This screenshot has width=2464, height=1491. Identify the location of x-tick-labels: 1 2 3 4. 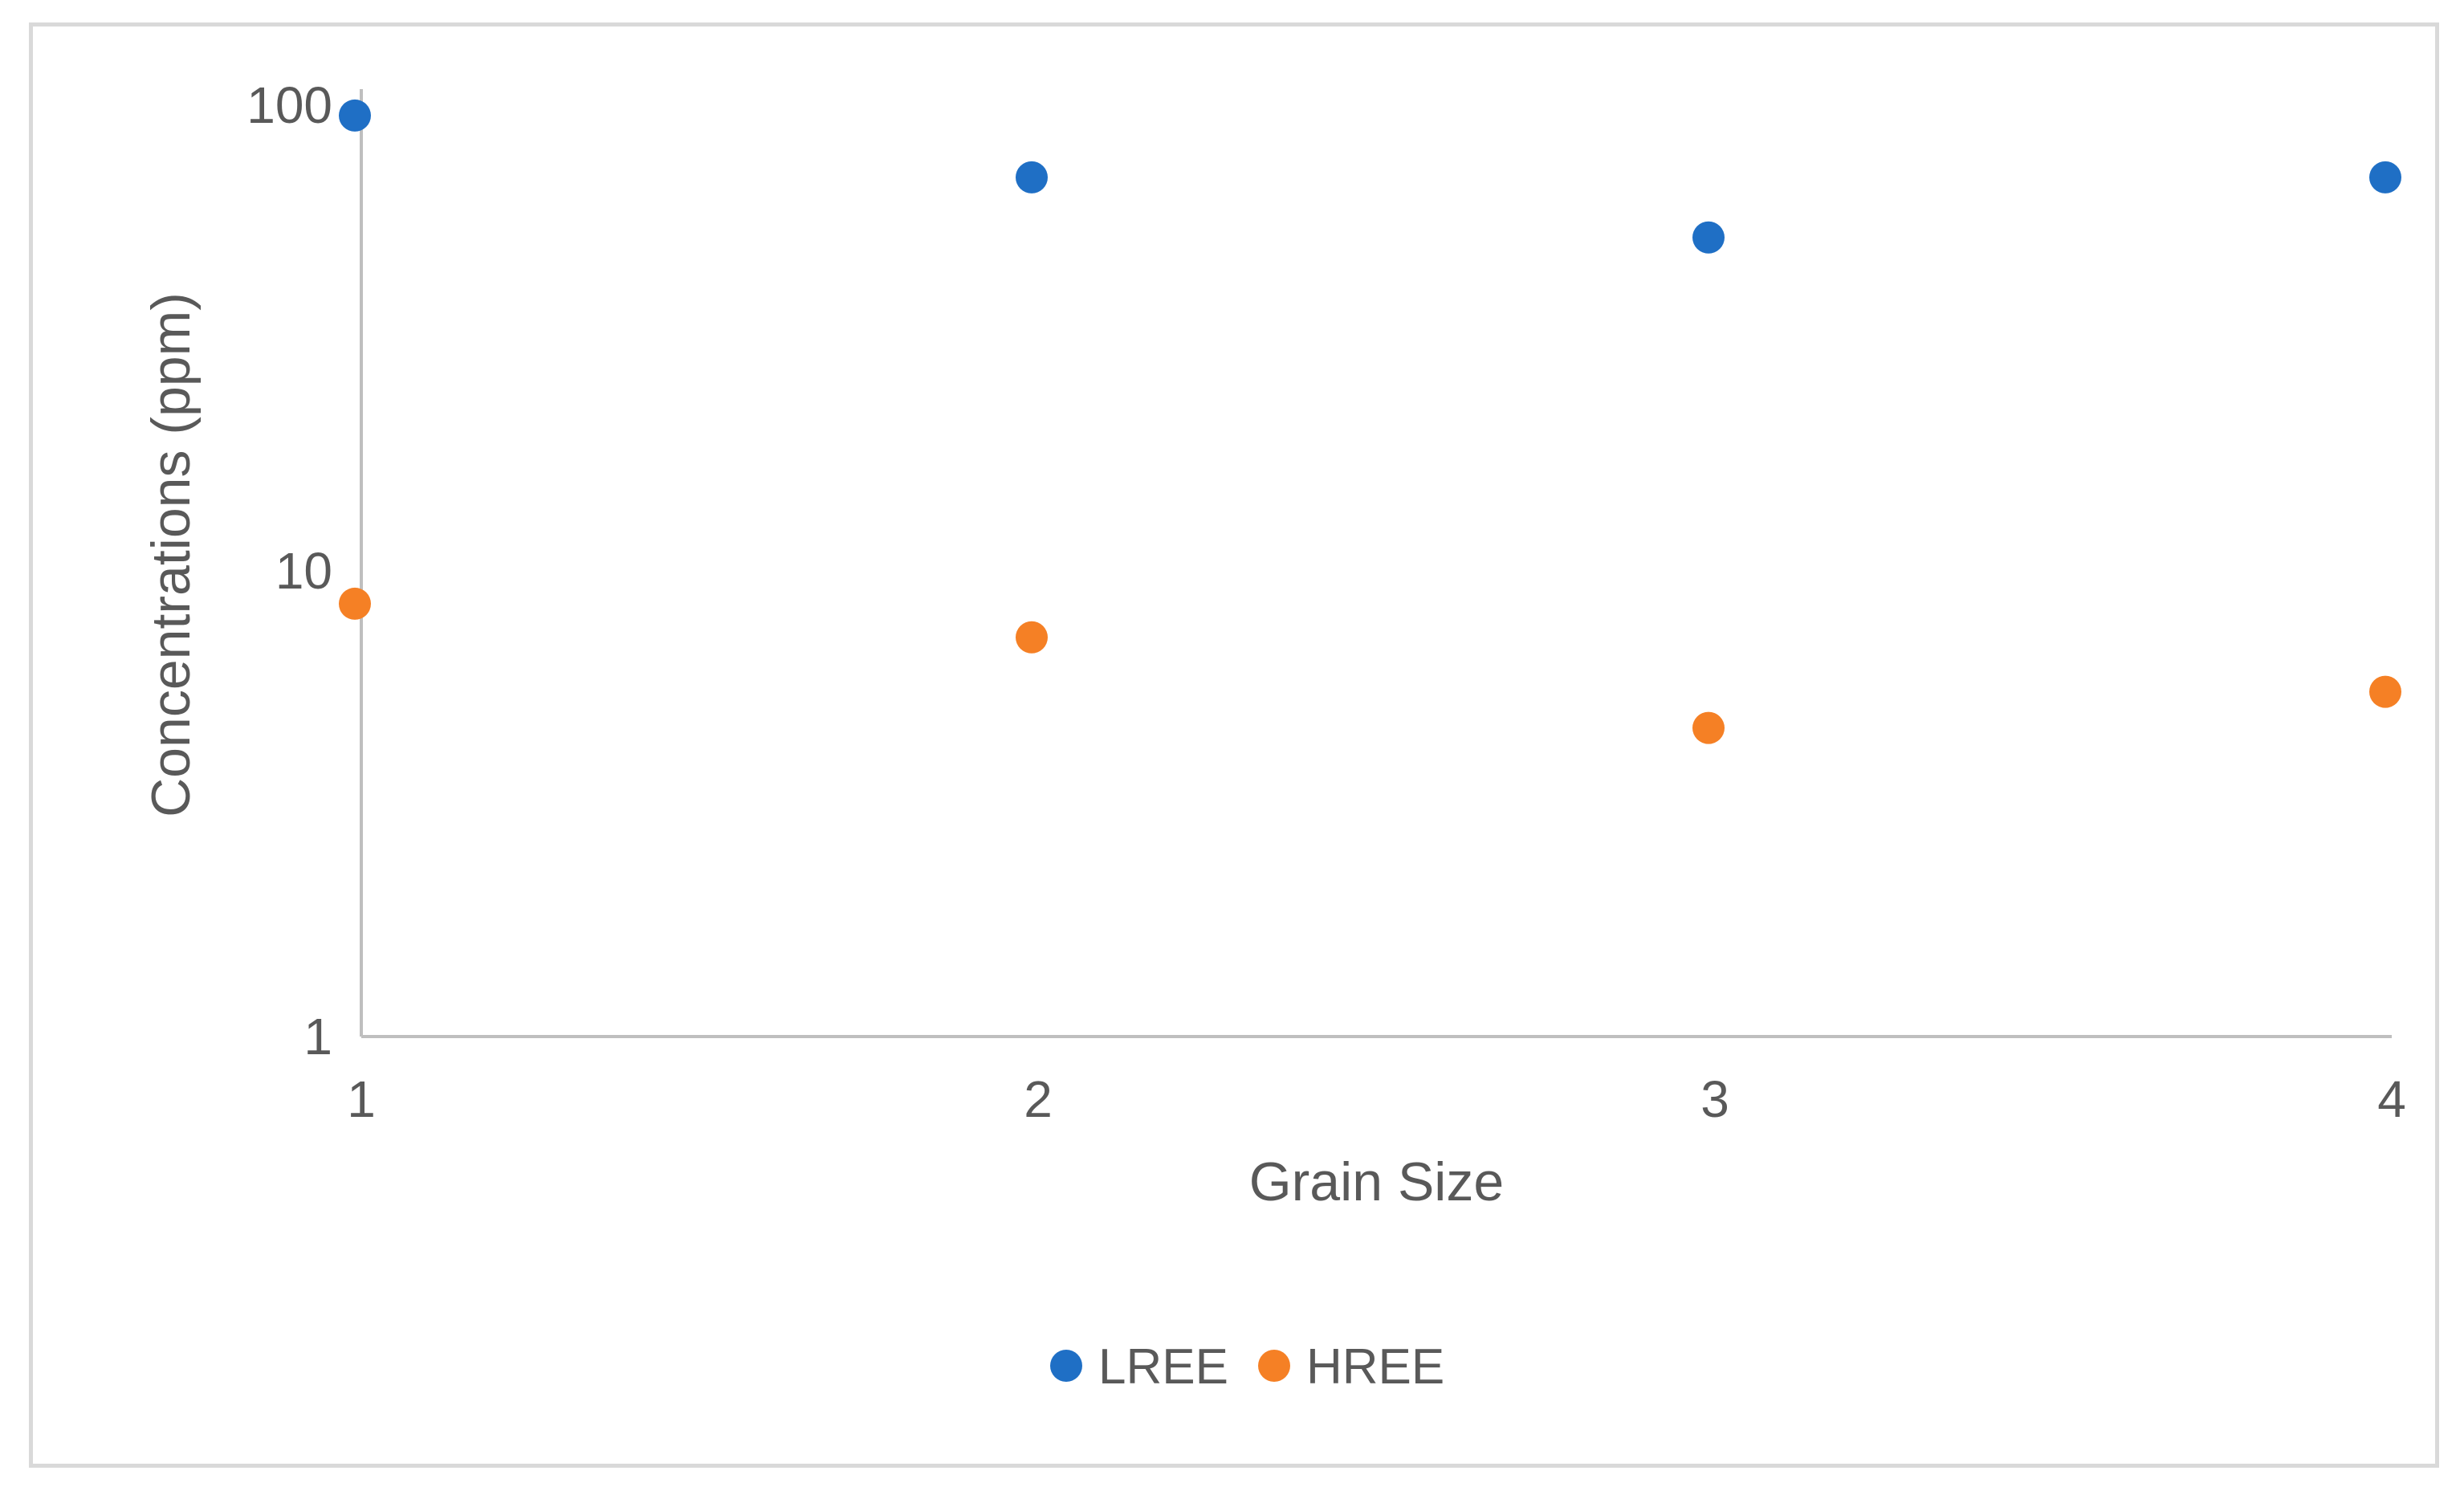
(1376, 1099).